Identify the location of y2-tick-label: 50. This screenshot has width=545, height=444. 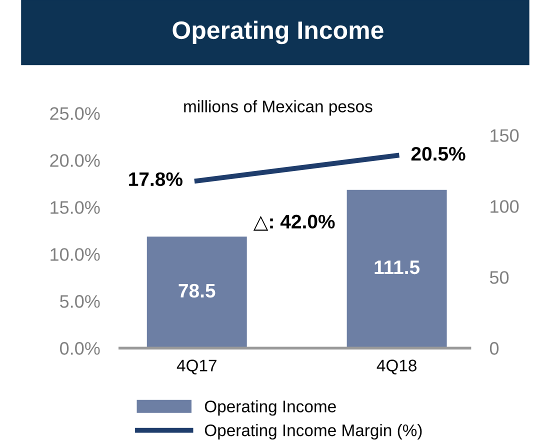
(499, 277).